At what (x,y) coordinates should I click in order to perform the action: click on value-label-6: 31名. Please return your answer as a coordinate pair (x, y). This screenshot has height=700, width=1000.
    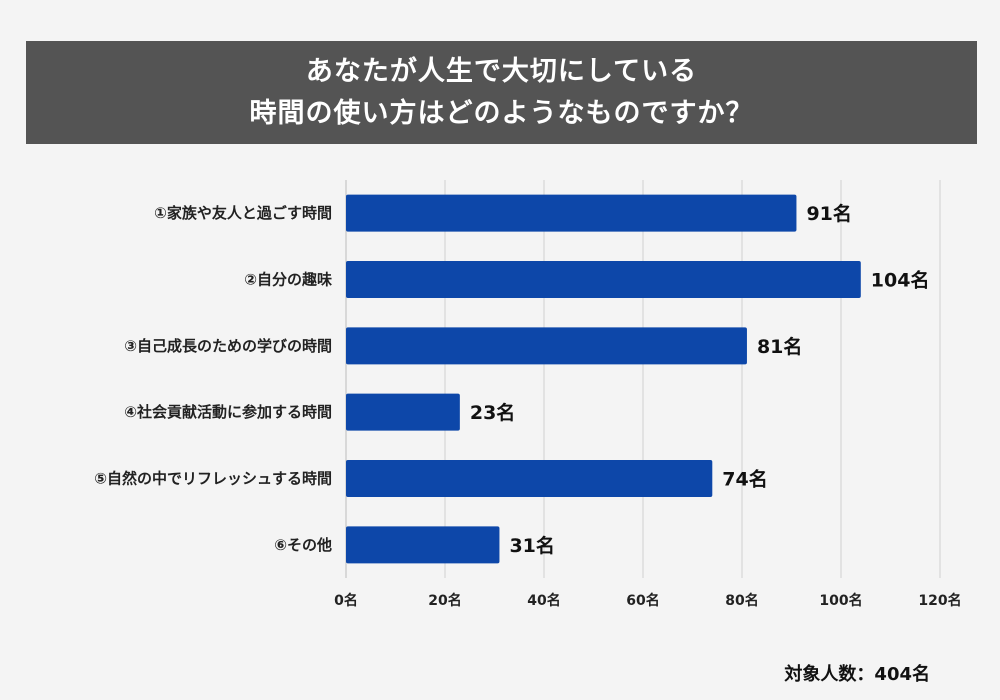
    Looking at the image, I should click on (531, 545).